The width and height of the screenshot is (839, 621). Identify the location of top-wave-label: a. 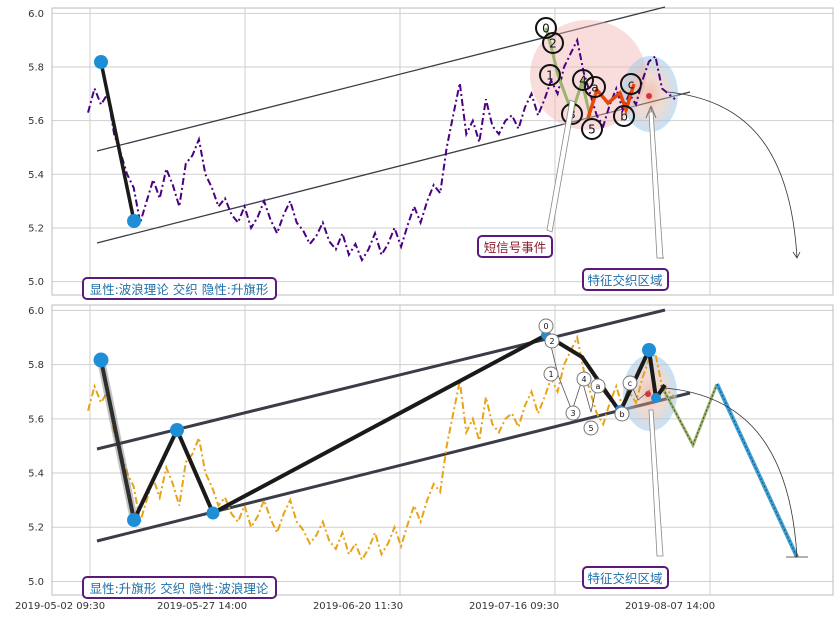
(594, 88).